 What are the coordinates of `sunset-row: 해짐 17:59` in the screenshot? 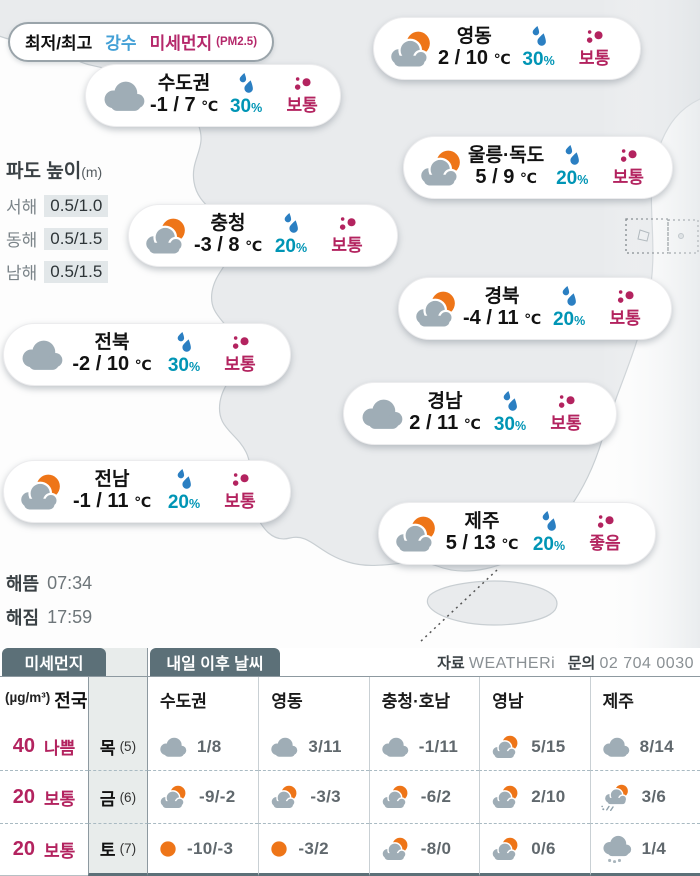 It's located at (49, 617).